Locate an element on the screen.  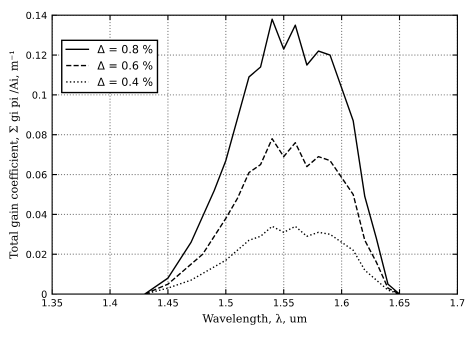
y-tick-label: 0.14 is located at coordinates (36, 16).